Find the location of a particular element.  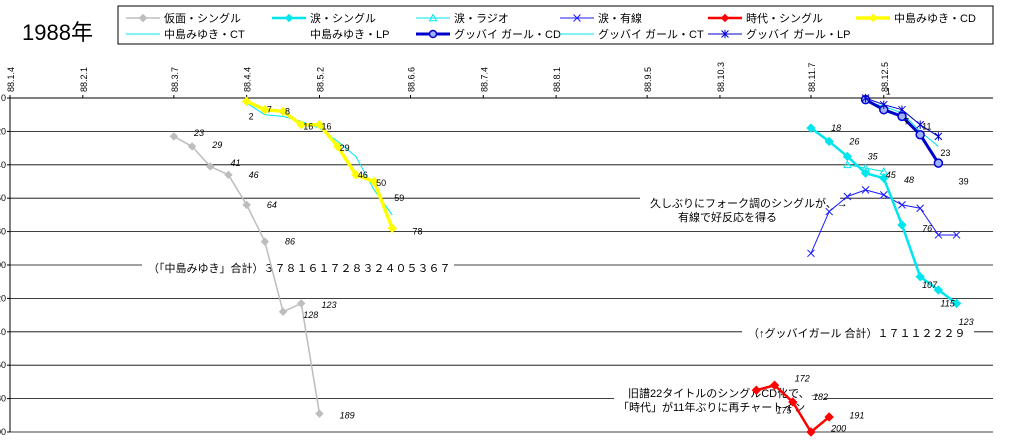

x-tick-label: 88.4.4 is located at coordinates (248, 79).